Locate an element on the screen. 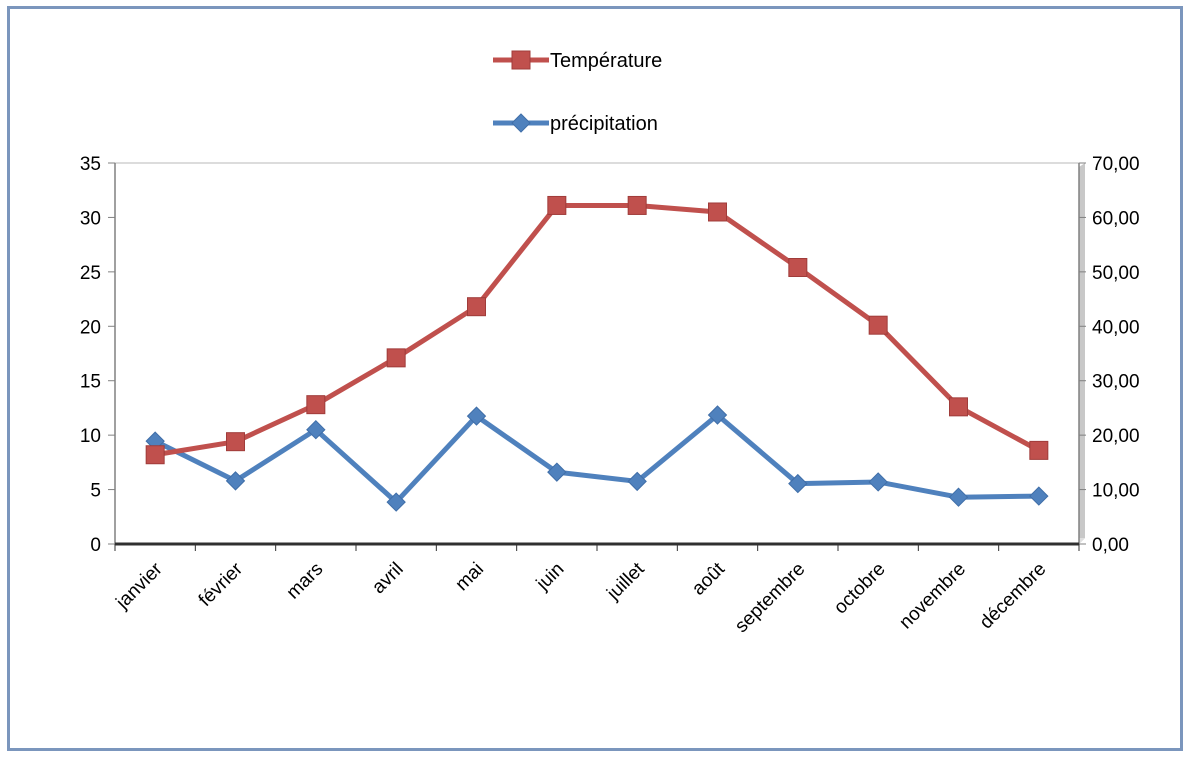  y-left-tick-label: 5 is located at coordinates (95, 491).